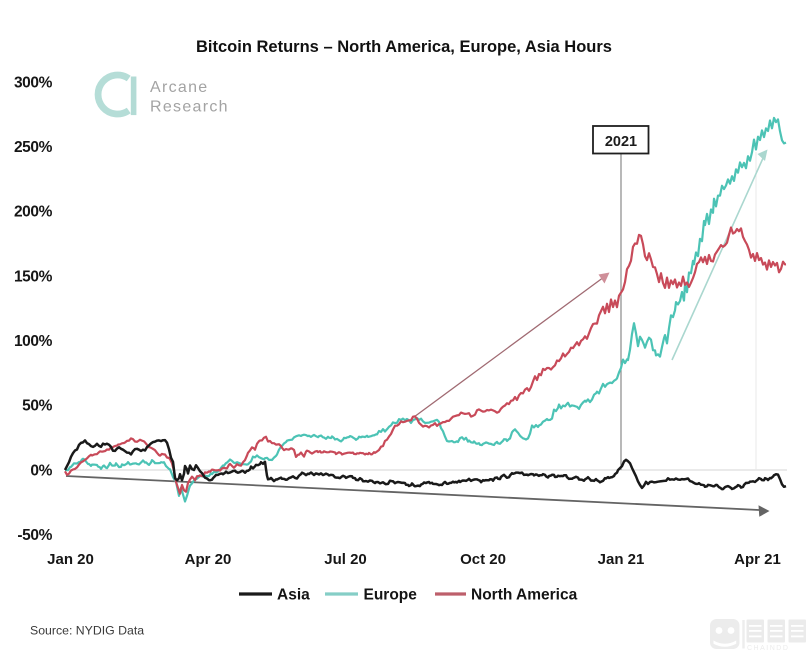 The width and height of the screenshot is (810, 659). What do you see at coordinates (37, 406) in the screenshot?
I see `svg-text: 50%` at bounding box center [37, 406].